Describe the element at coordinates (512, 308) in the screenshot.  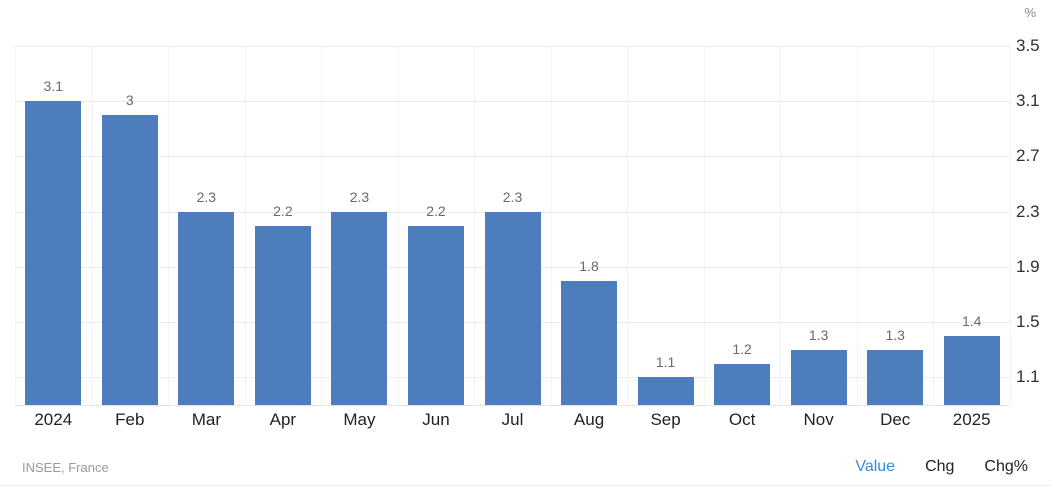
I see `bar-jul` at that location.